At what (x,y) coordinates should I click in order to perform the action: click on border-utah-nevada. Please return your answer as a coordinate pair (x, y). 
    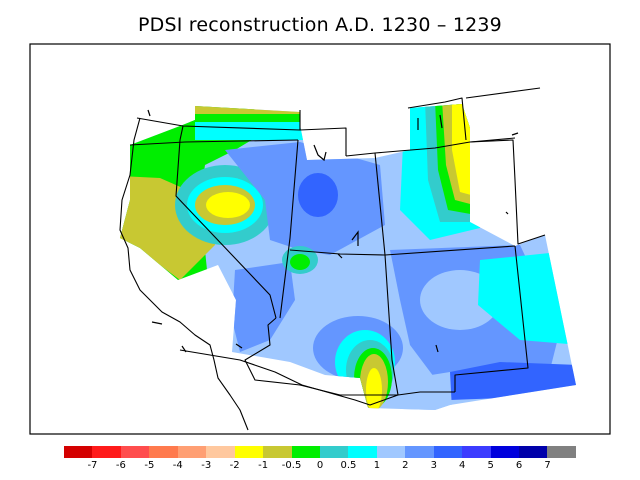
    Looking at the image, I should click on (289, 229).